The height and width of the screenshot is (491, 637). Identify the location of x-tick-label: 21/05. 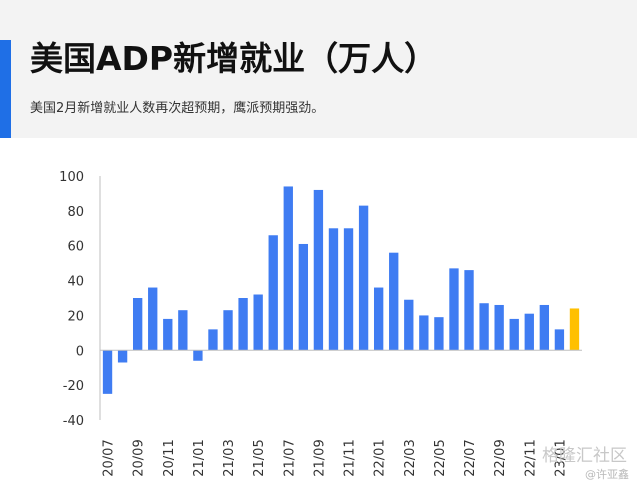
(259, 457).